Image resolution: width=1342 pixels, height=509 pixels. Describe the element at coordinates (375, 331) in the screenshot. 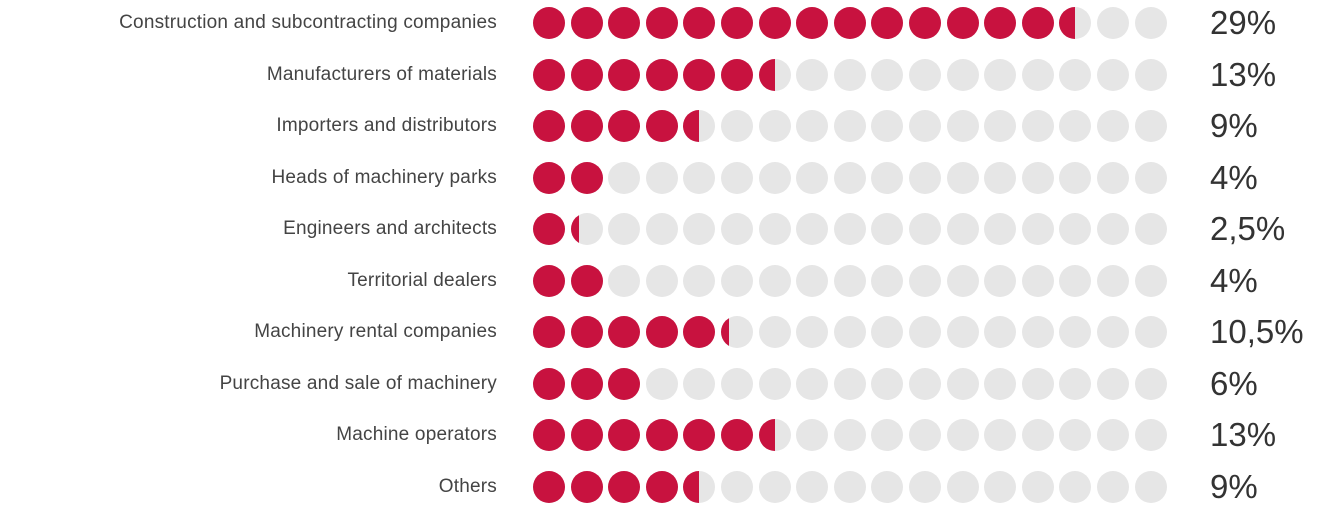

I see `category-label: Machinery rental companies` at that location.